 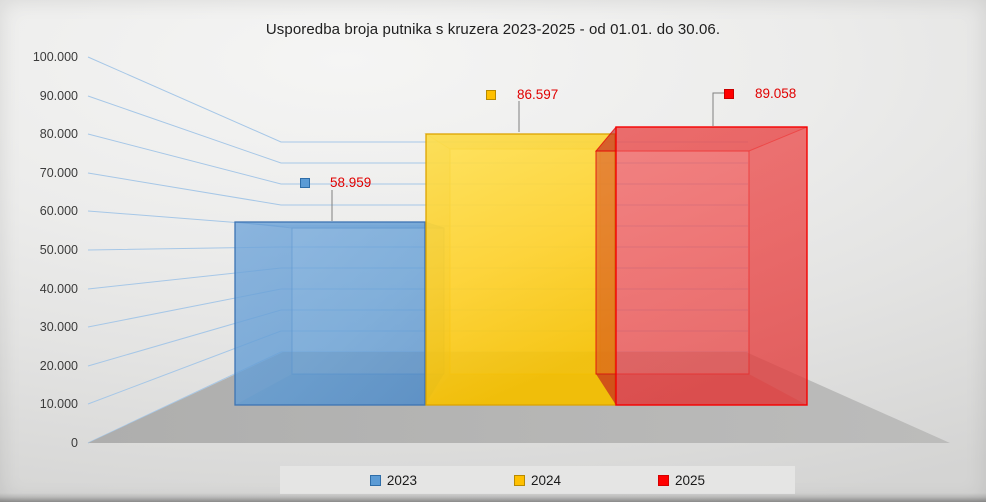 I want to click on legend-label-2023: 2023, so click(x=401, y=480).